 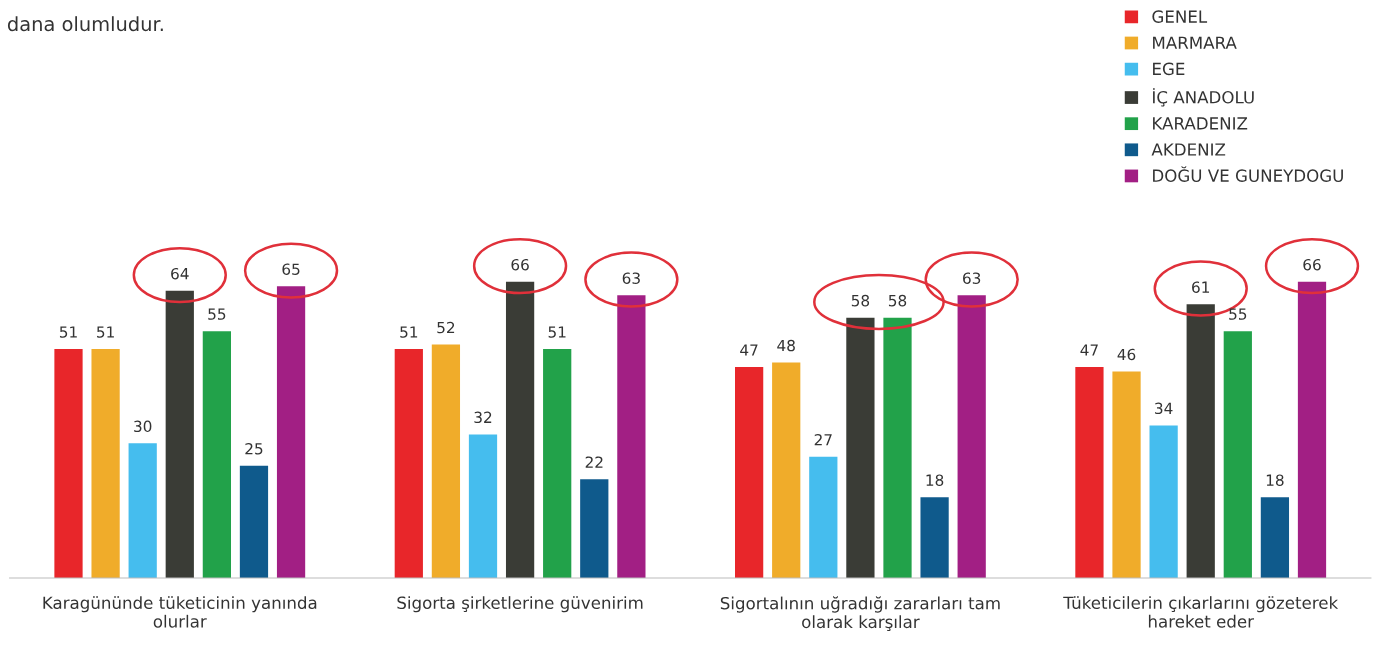 What do you see at coordinates (1195, 42) in the screenshot?
I see `legend-label: MARMARA` at bounding box center [1195, 42].